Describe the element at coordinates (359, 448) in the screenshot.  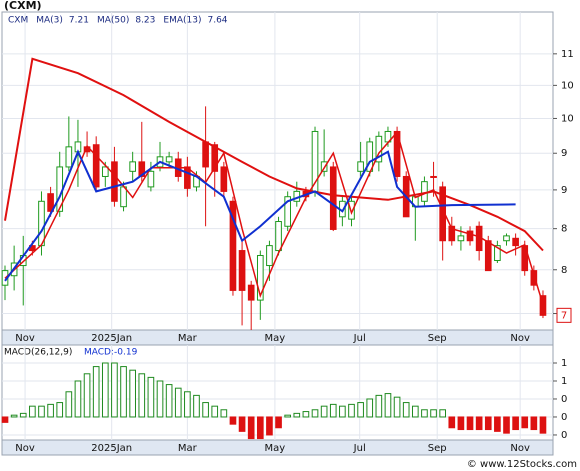
I see `x-tick-label: Jul` at that location.